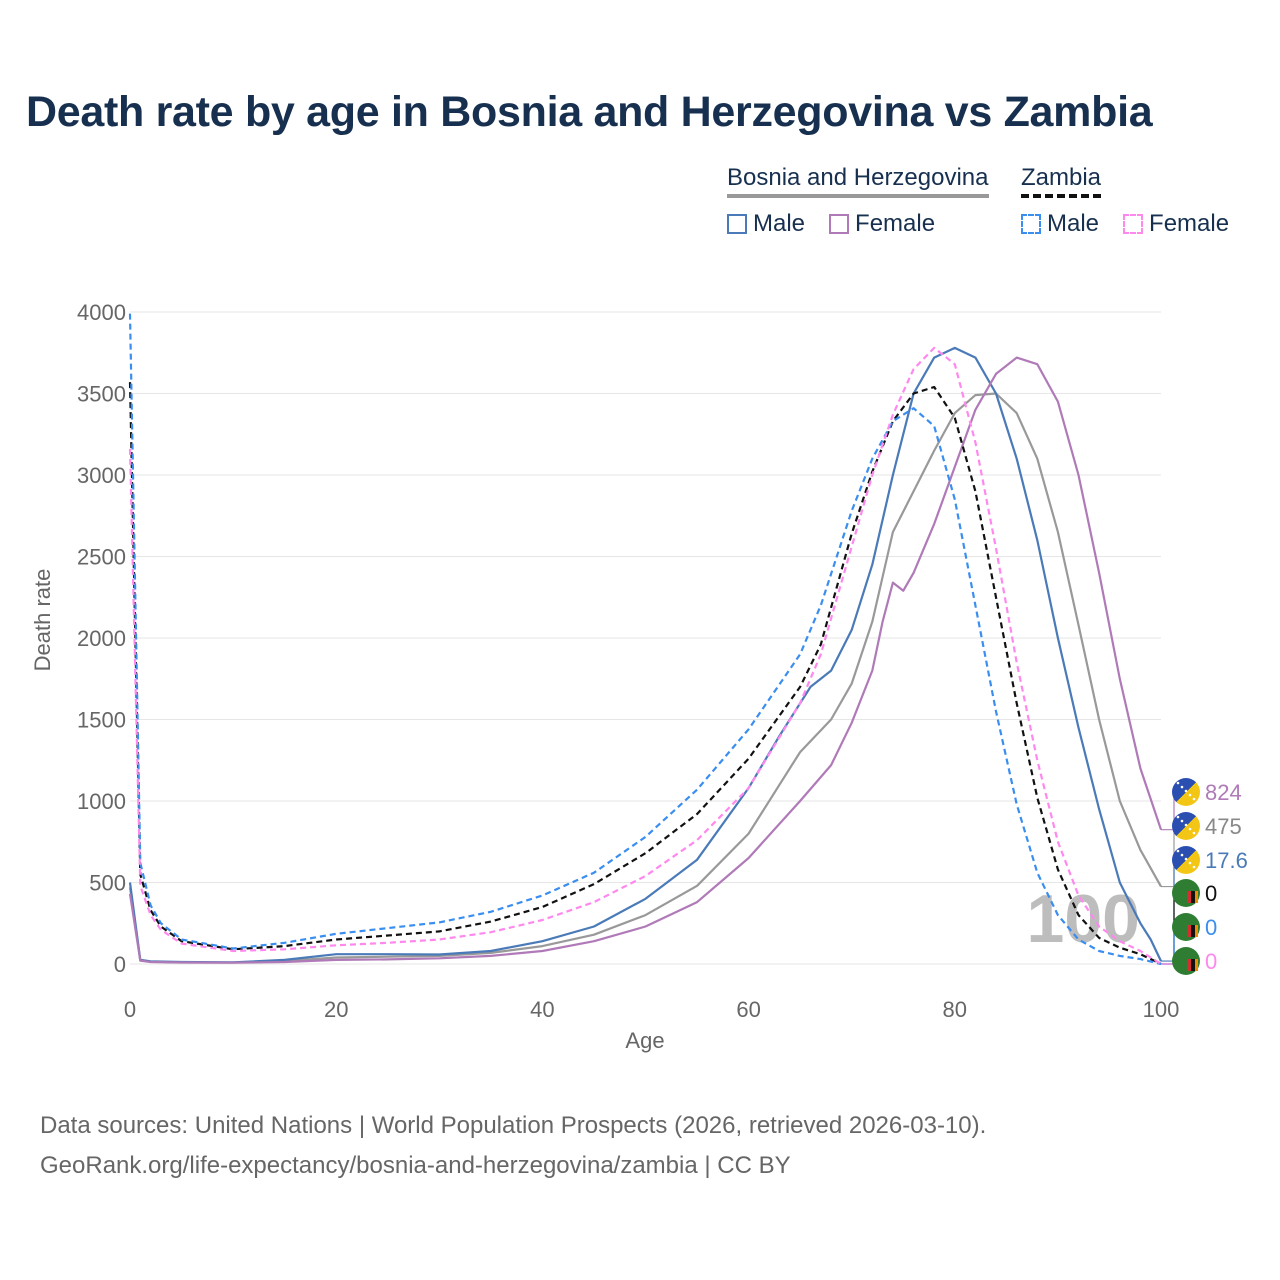 The width and height of the screenshot is (1280, 1280). What do you see at coordinates (748, 1009) in the screenshot?
I see `x-tick-label-60: 60` at bounding box center [748, 1009].